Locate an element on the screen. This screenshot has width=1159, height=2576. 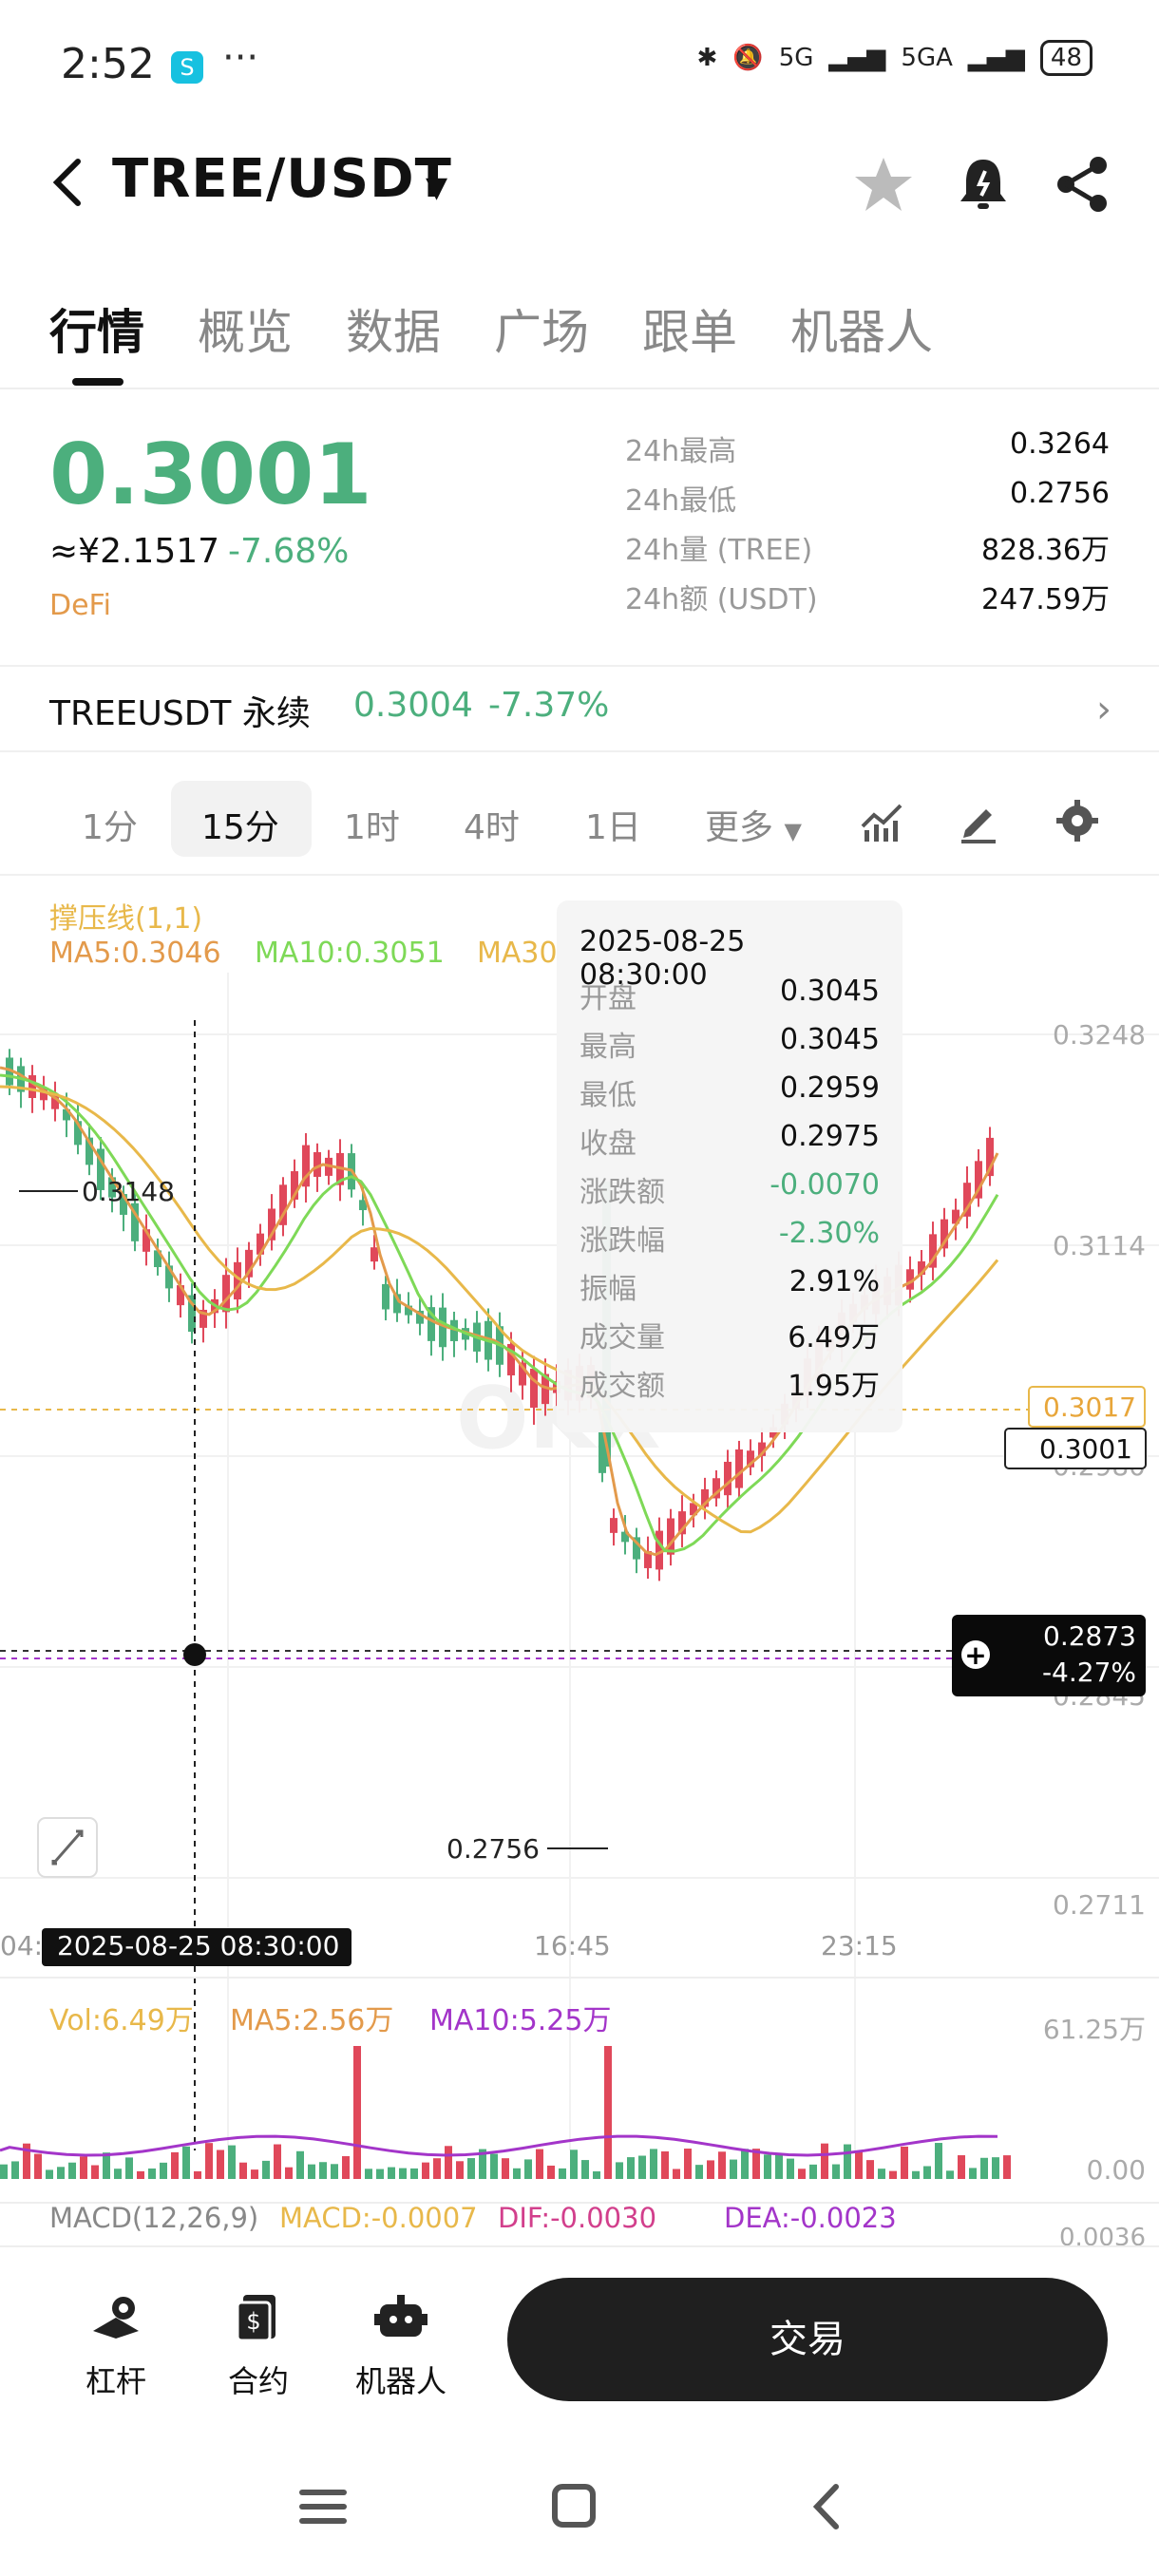
back-icon is located at coordinates (826, 2506).